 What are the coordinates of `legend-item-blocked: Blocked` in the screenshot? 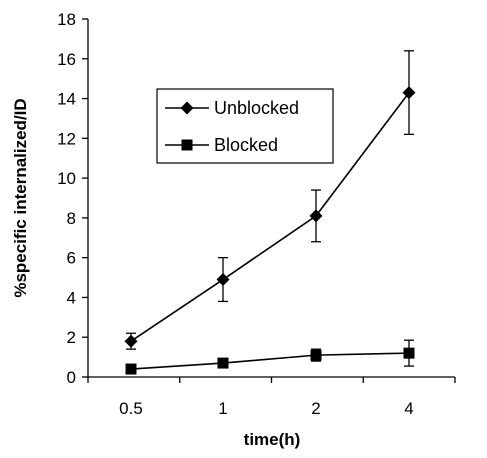 It's located at (221, 145).